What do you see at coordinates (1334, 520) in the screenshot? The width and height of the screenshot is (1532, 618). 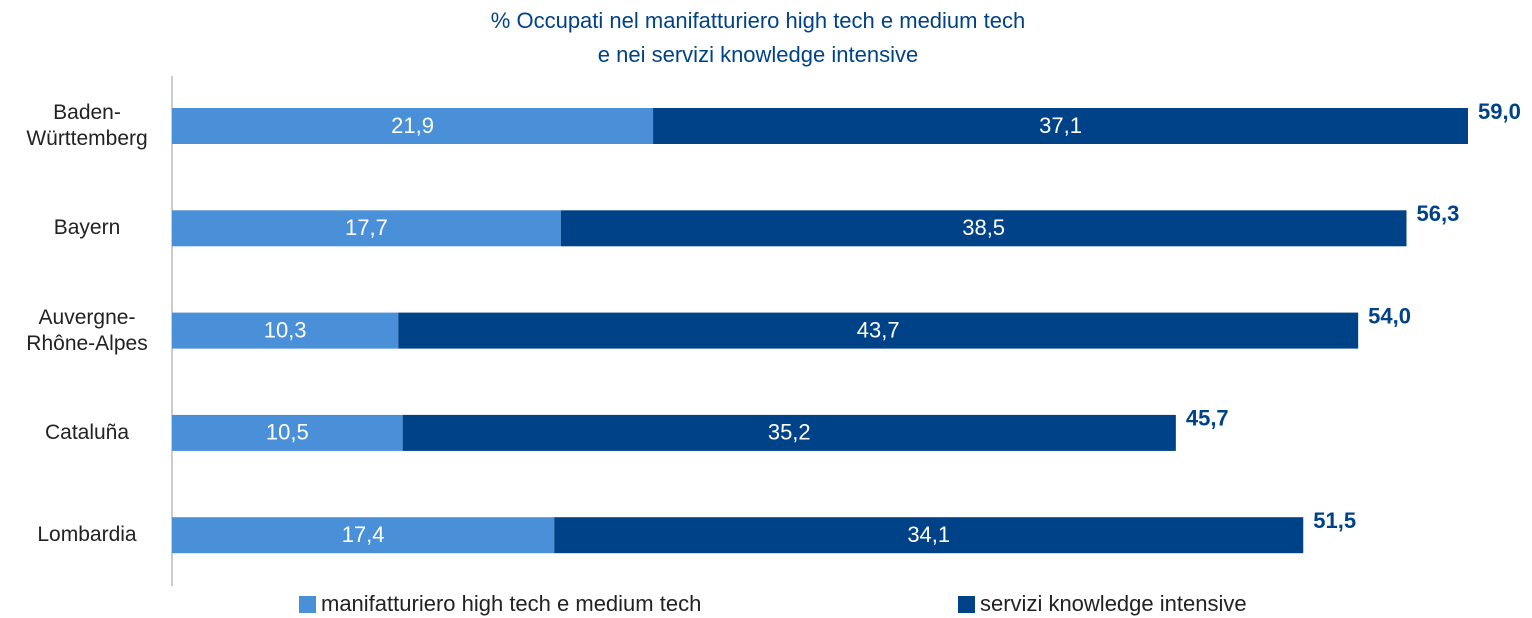 I see `total-label: 51,5` at bounding box center [1334, 520].